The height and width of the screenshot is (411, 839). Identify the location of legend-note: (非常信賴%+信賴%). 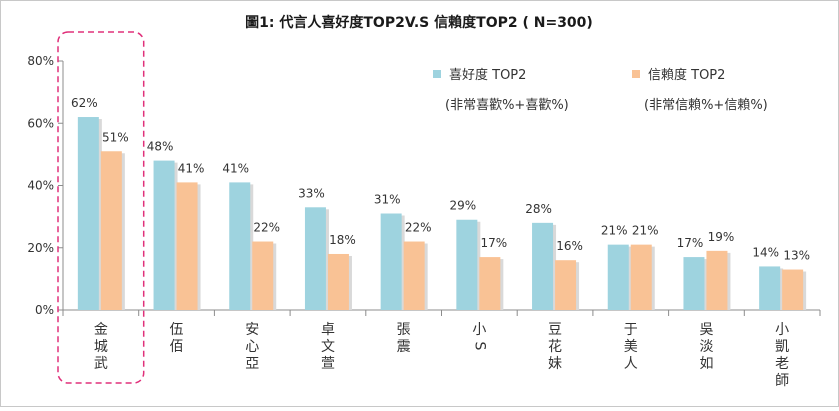
(706, 105).